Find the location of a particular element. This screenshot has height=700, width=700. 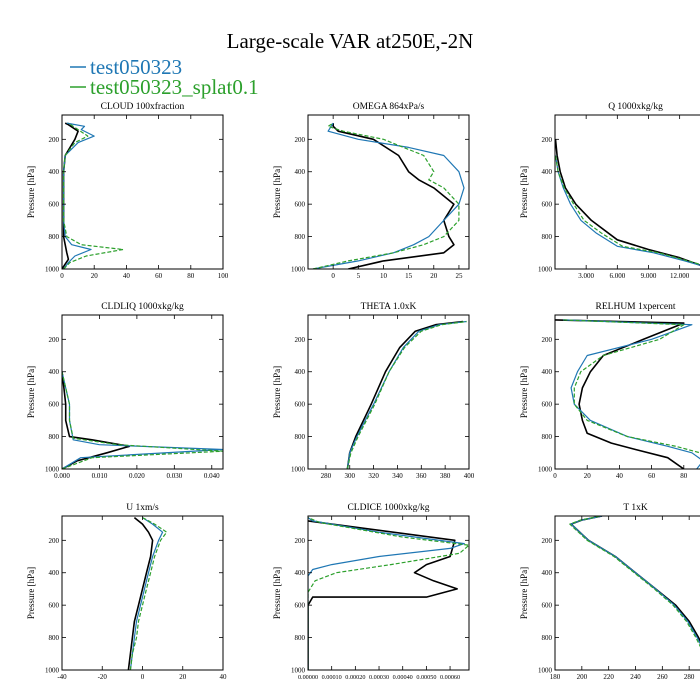

x-tick-label: 0.000 is located at coordinates (62, 476).